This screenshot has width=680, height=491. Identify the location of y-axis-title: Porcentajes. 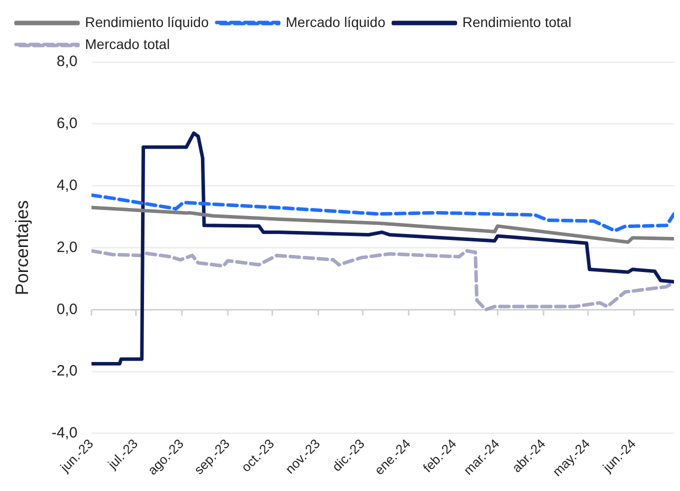
(22, 248).